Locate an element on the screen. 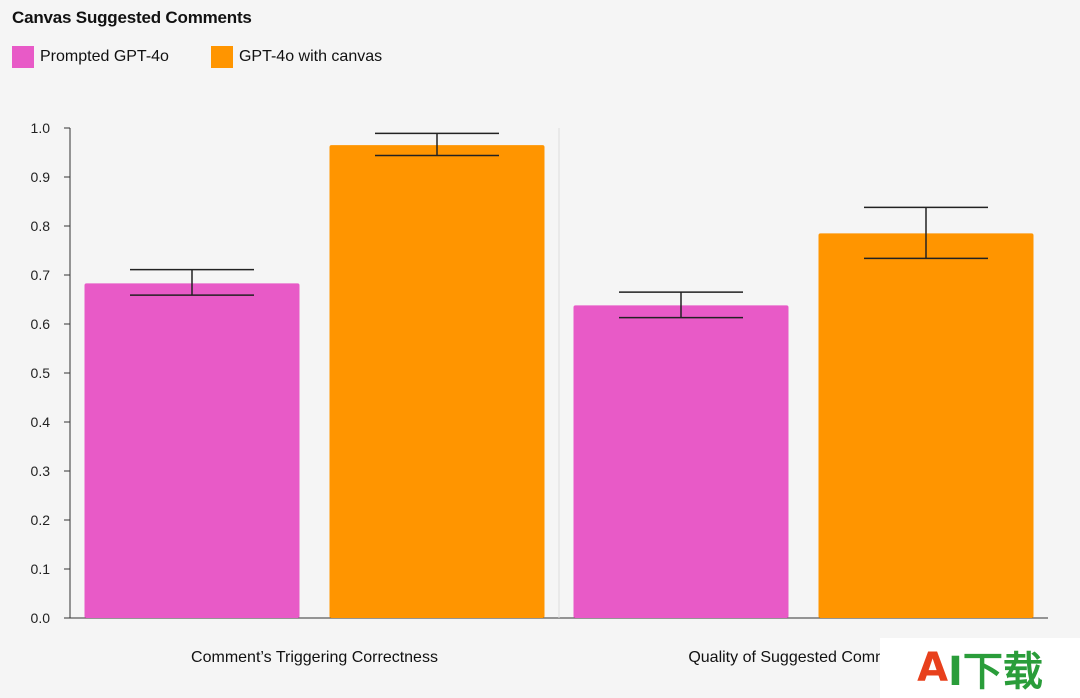 The image size is (1080, 698). legend-swatch-prompted is located at coordinates (23, 57).